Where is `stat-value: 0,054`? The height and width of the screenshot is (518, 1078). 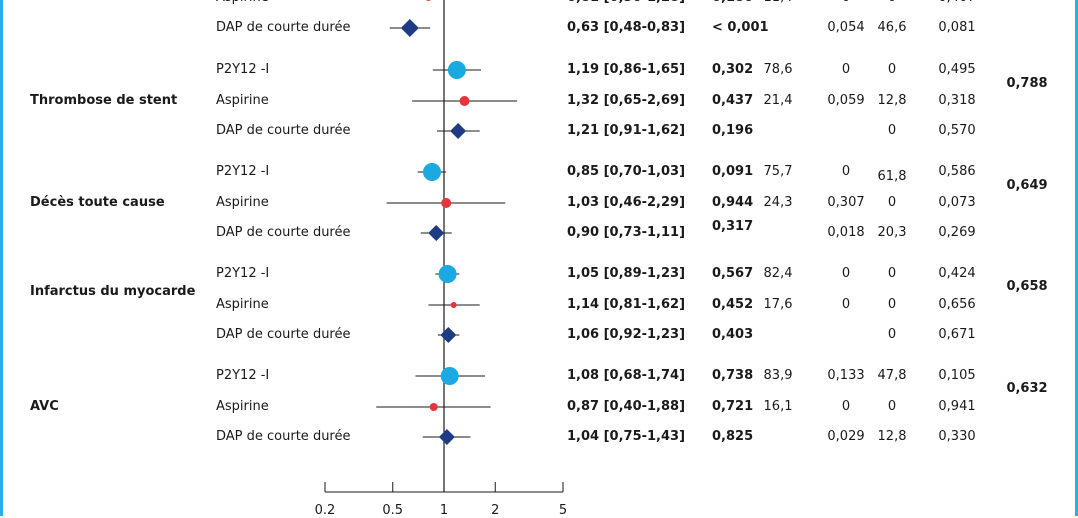 stat-value: 0,054 is located at coordinates (846, 27).